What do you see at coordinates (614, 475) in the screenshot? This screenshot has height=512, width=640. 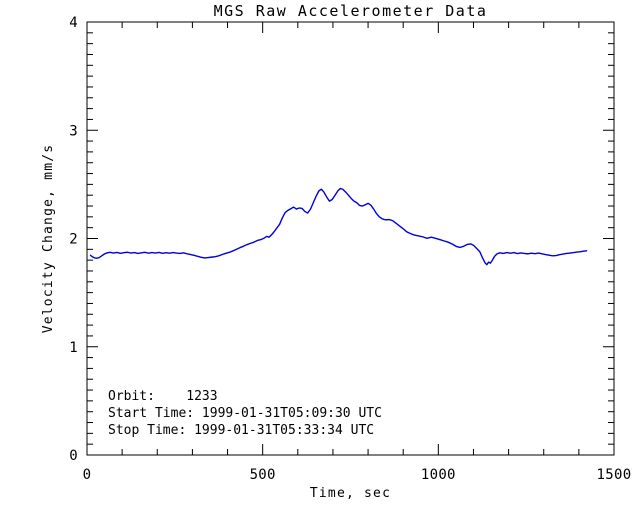 I see `x-tick-label: 1500` at bounding box center [614, 475].